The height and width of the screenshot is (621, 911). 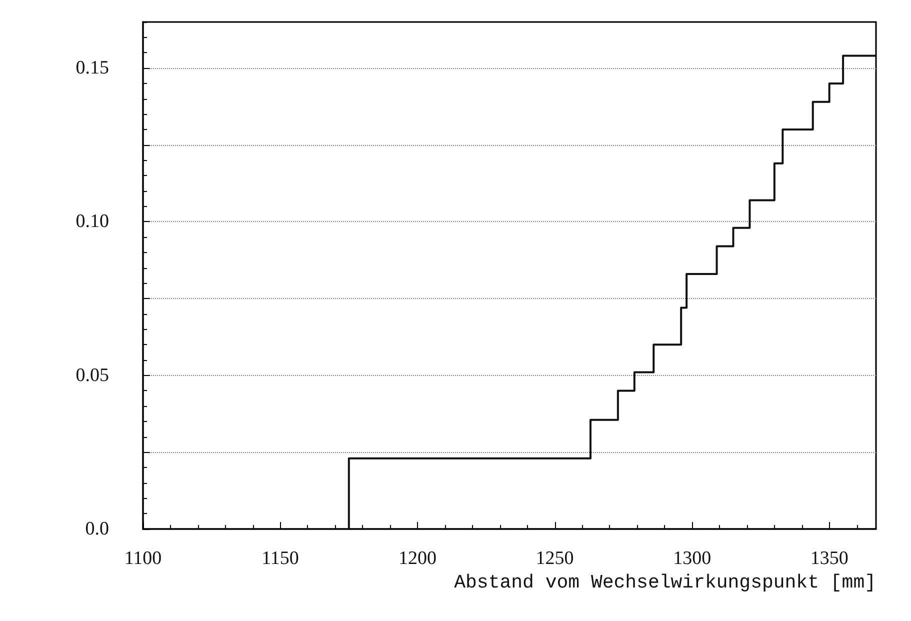 I want to click on x-tick-label: 1350, so click(x=829, y=558).